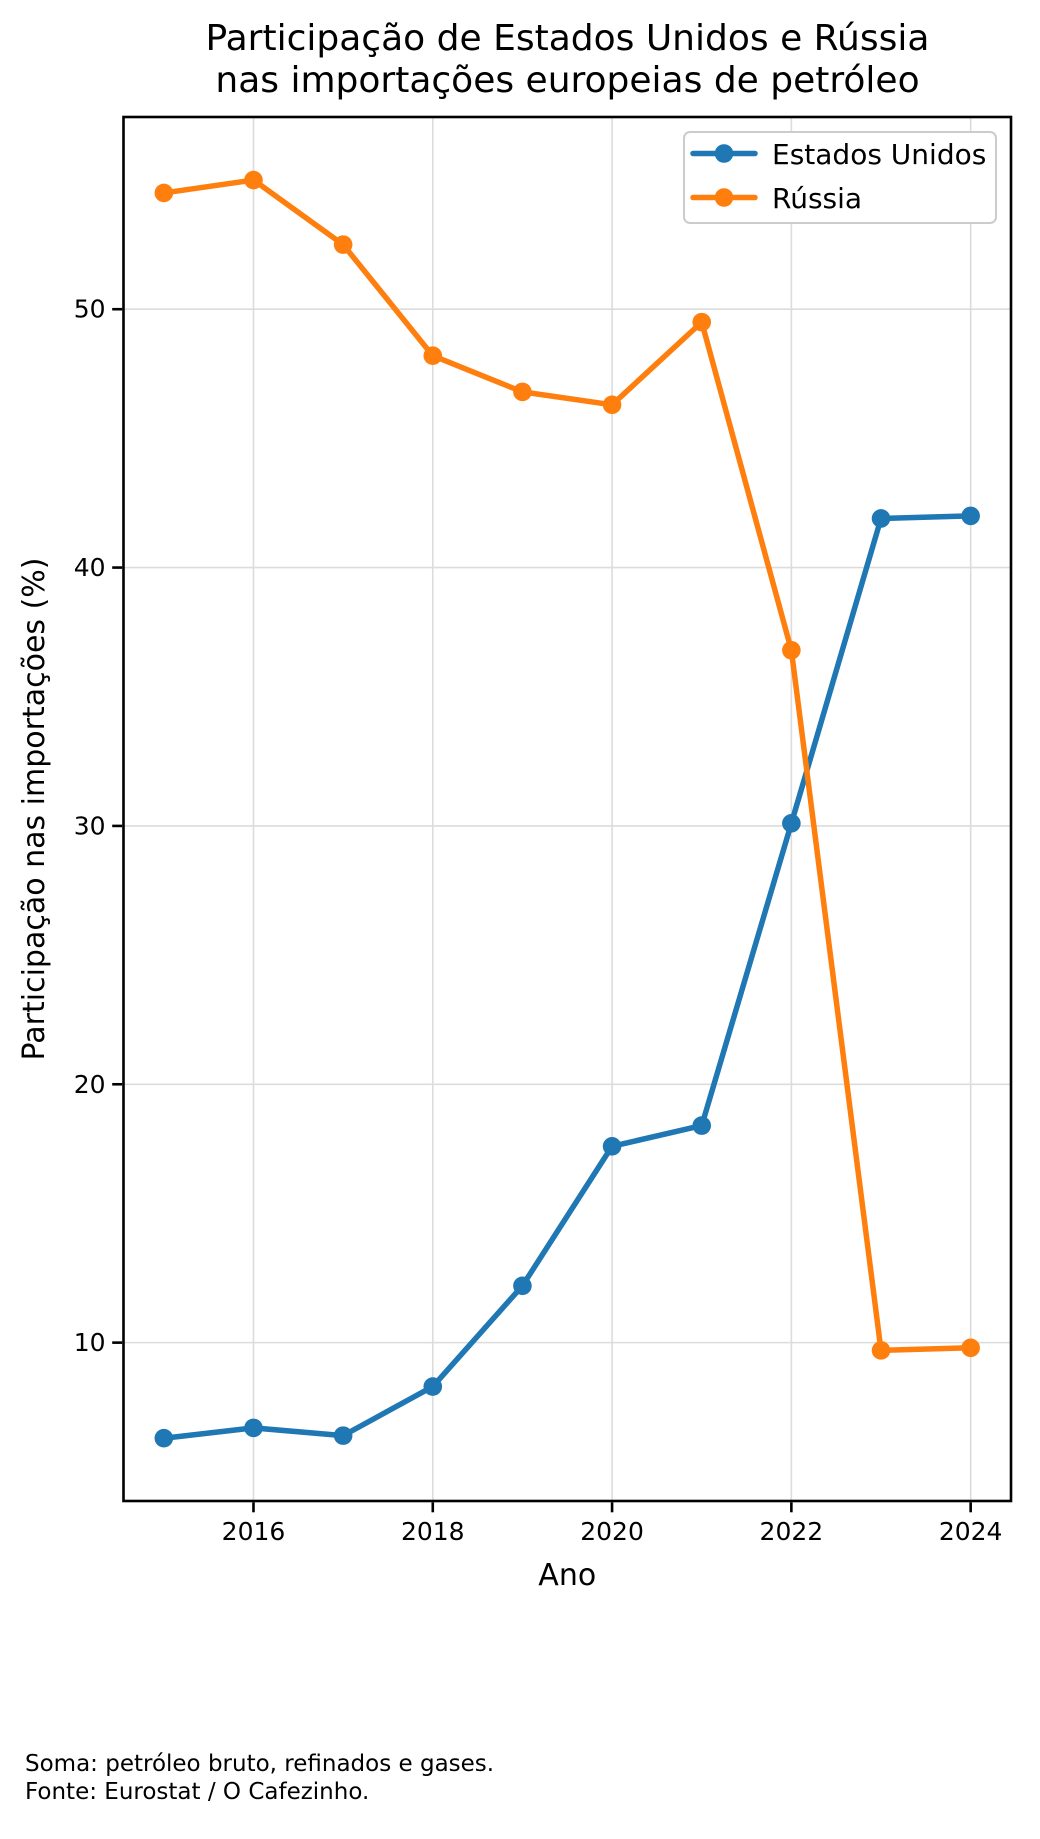 This screenshot has width=1040, height=1839. I want to click on x-tick-label: 2024, so click(971, 1531).